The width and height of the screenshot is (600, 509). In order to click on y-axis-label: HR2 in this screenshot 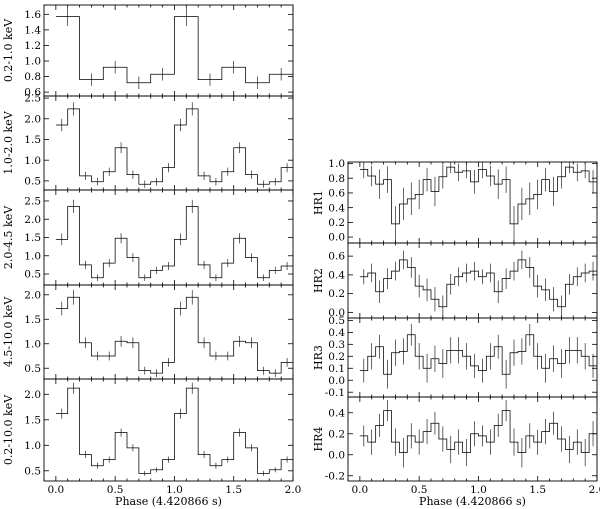, I will do `click(318, 280)`.